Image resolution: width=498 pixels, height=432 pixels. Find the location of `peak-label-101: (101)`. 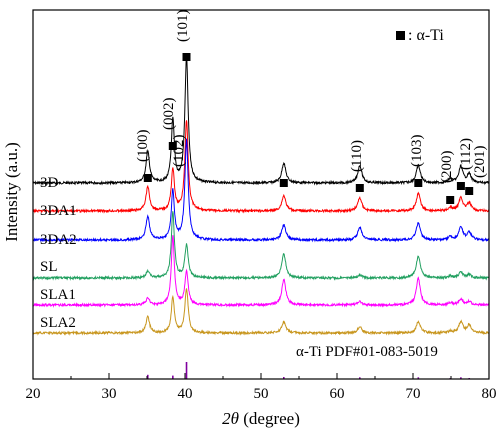

peak-label-101: (101) is located at coordinates (183, 26).